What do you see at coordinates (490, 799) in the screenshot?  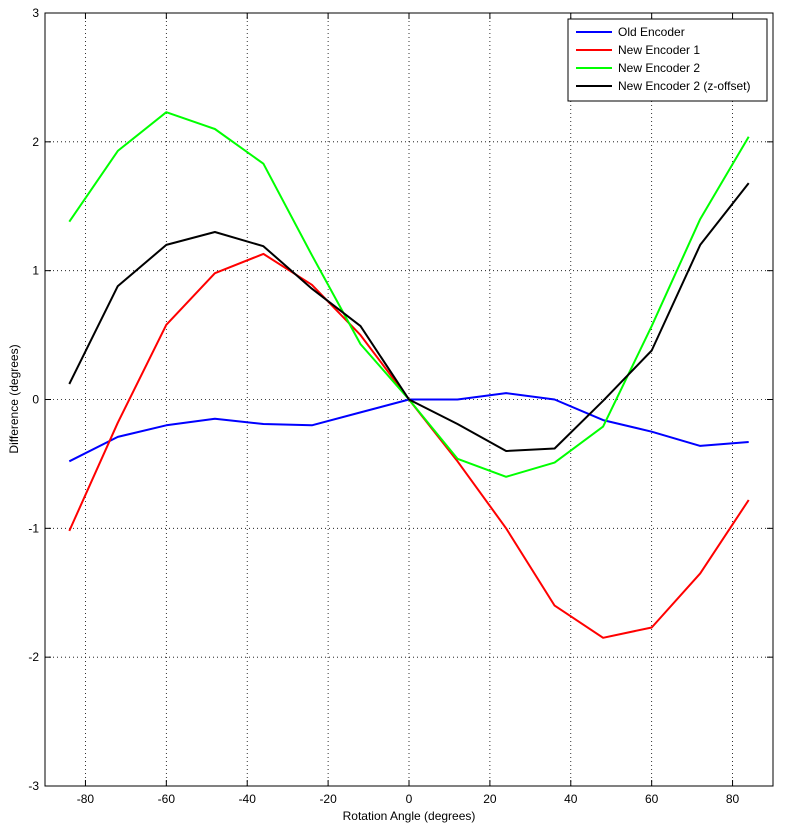 I see `x-tick-label: 20` at bounding box center [490, 799].